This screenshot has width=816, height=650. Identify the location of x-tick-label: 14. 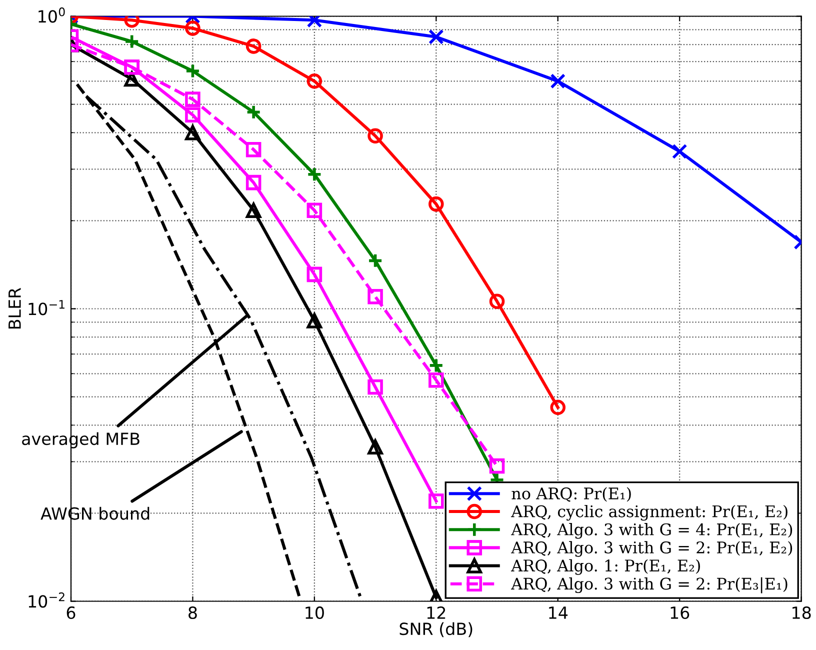
(558, 612).